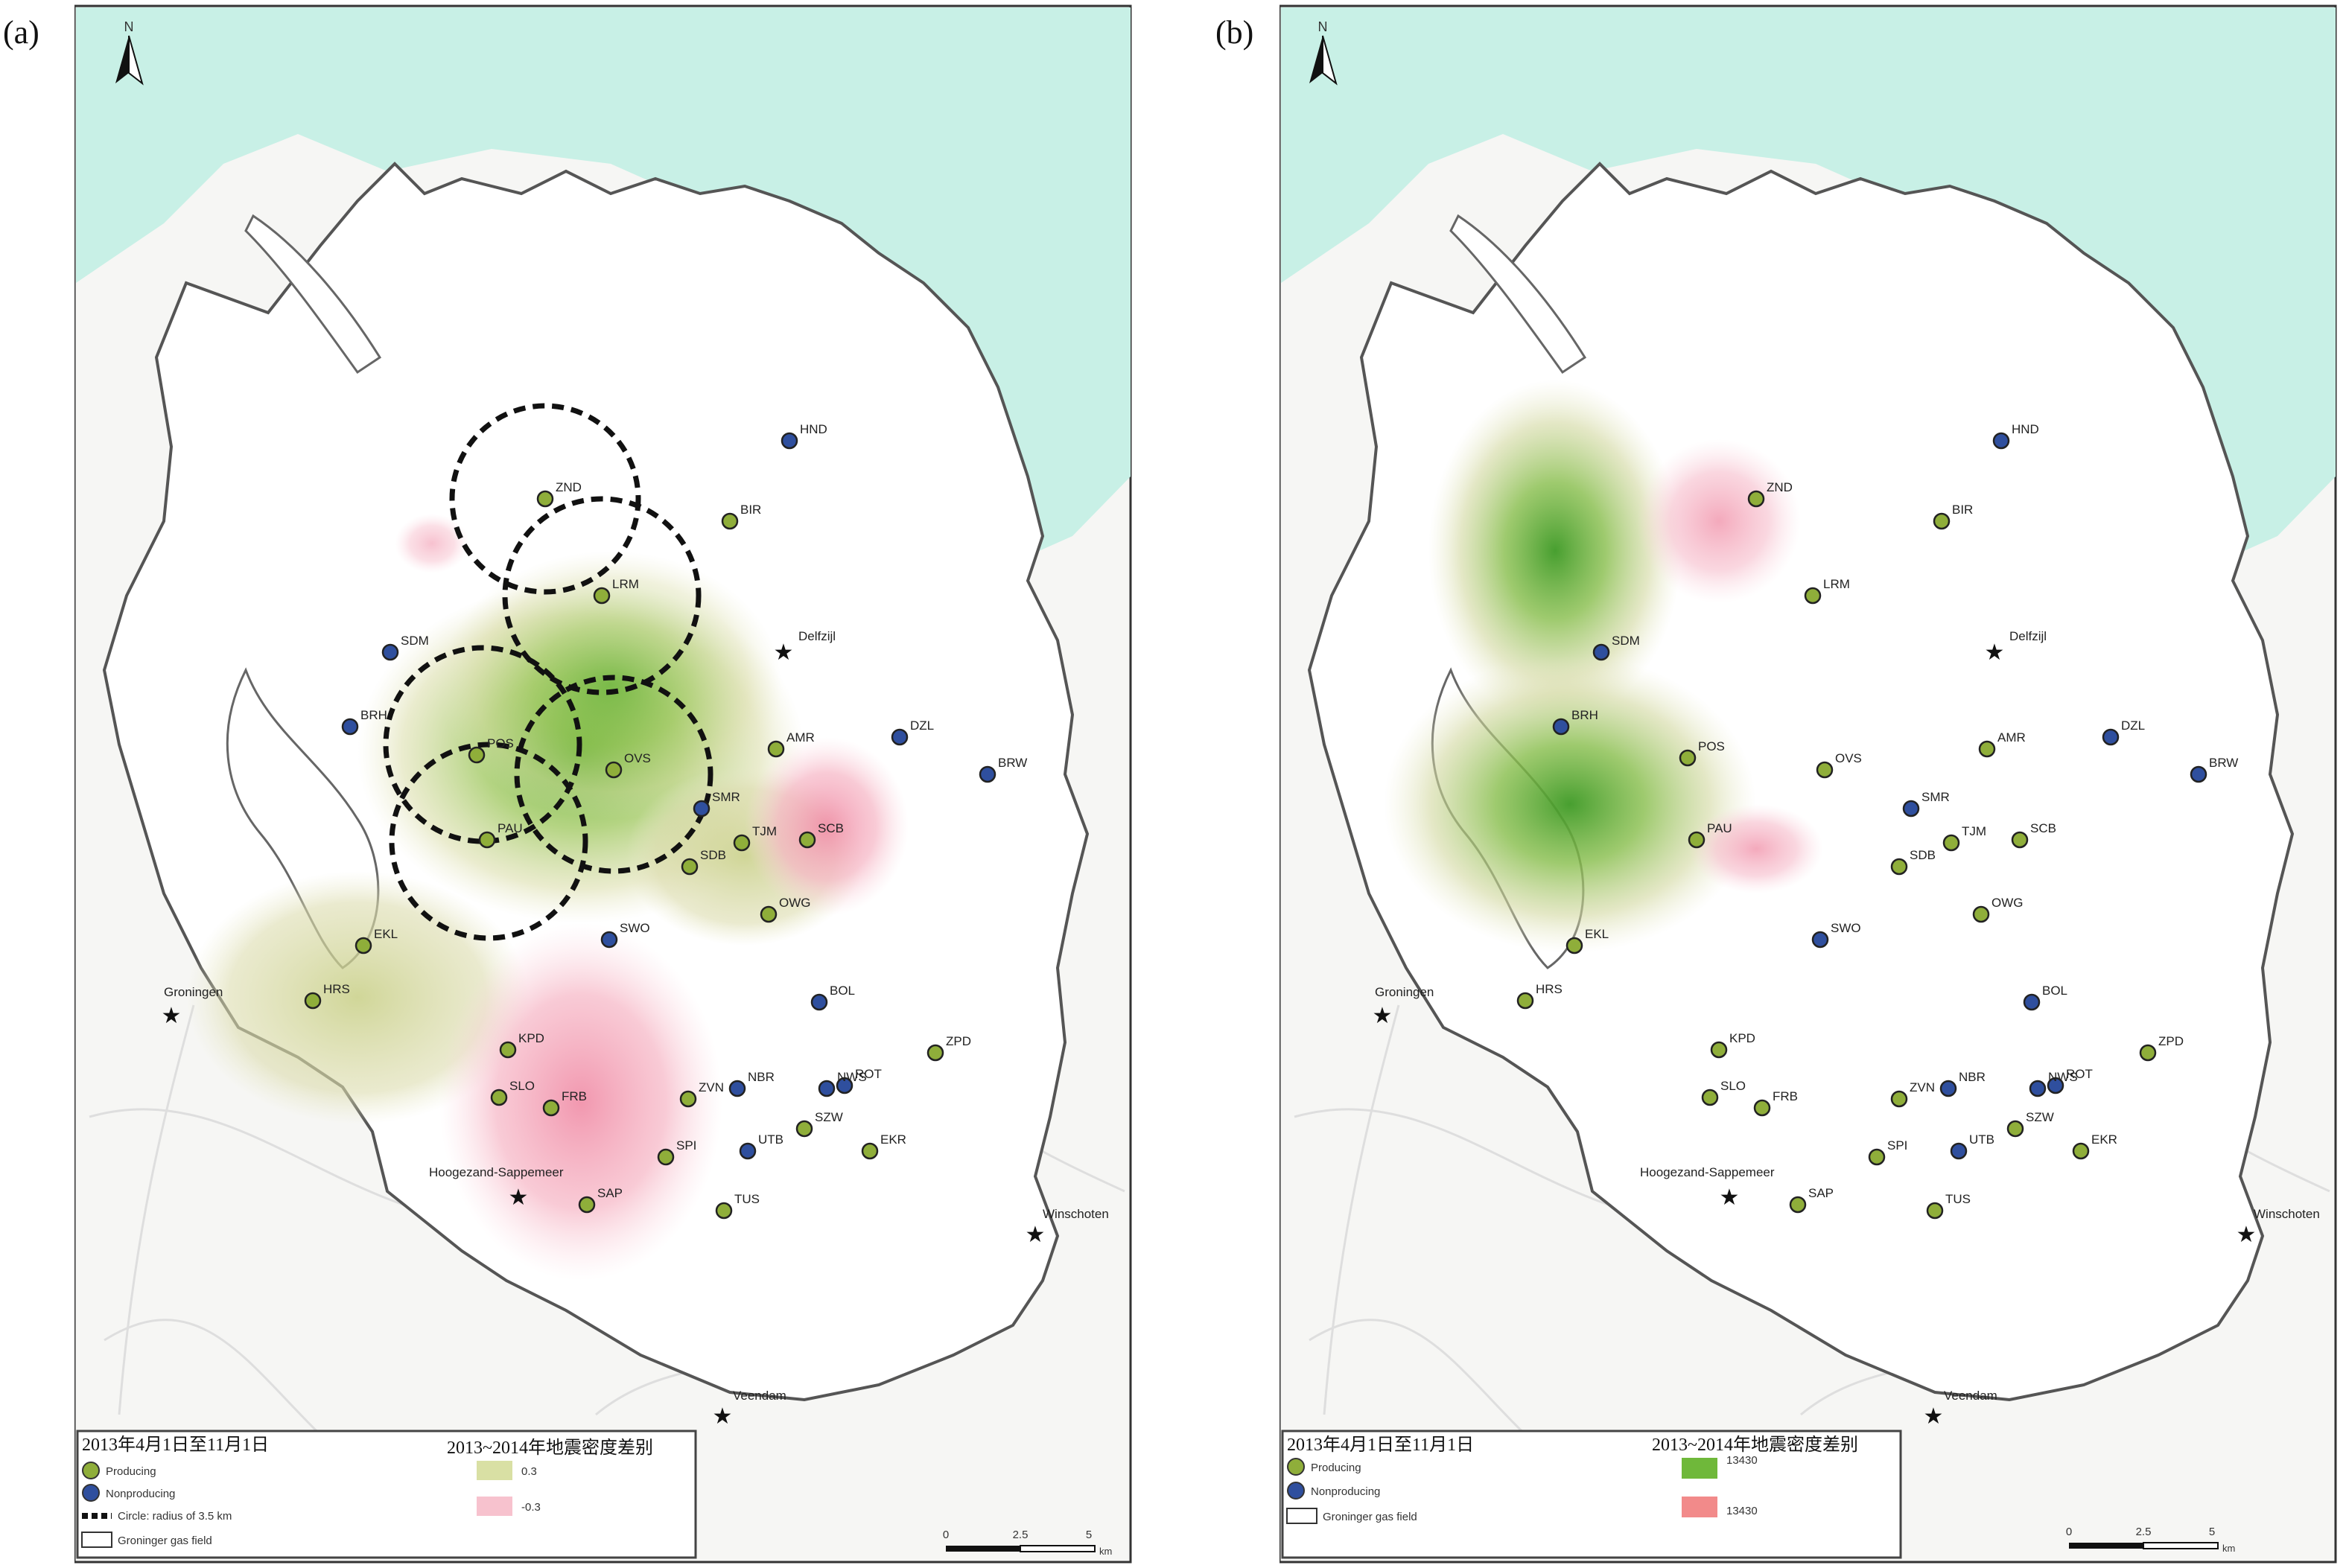  What do you see at coordinates (1370, 1517) in the screenshot?
I see `legend-b-item-gasfield: Groninger gas field` at bounding box center [1370, 1517].